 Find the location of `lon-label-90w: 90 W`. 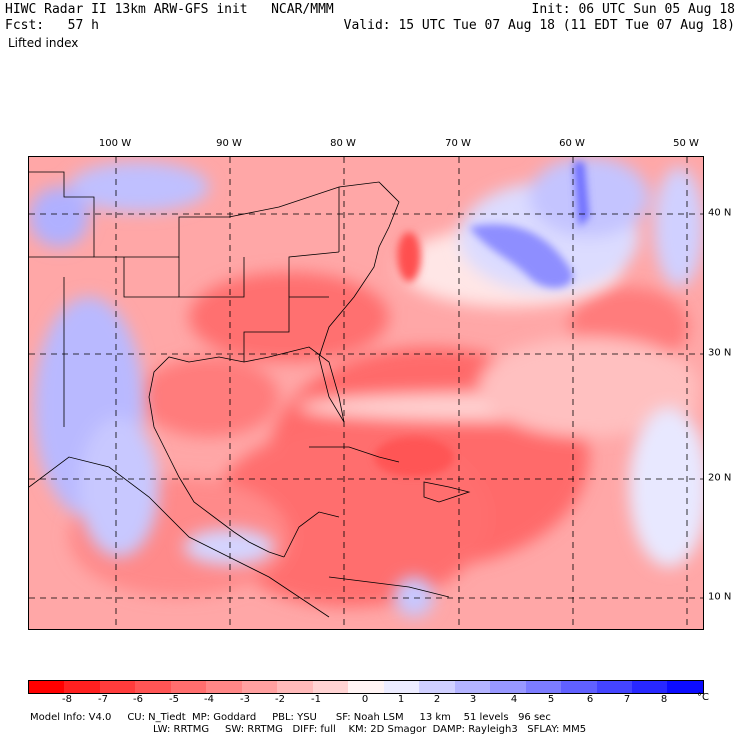

lon-label-90w: 90 W is located at coordinates (229, 143).